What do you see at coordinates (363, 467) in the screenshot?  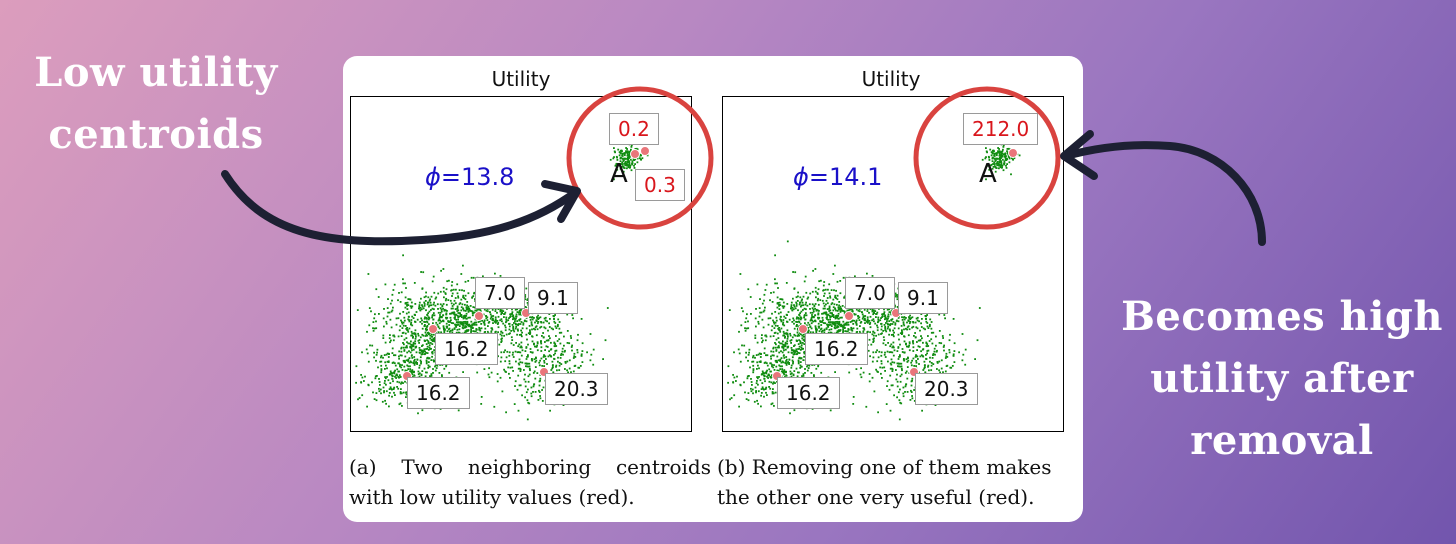 I see `caption-word: (a)` at bounding box center [363, 467].